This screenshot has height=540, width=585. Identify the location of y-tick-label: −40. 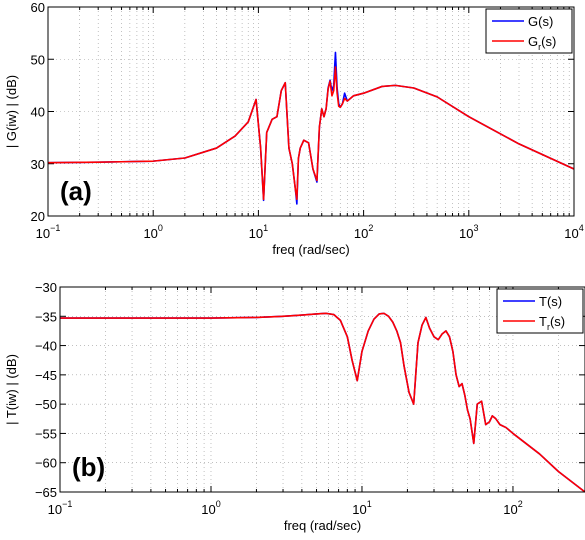
(46, 346).